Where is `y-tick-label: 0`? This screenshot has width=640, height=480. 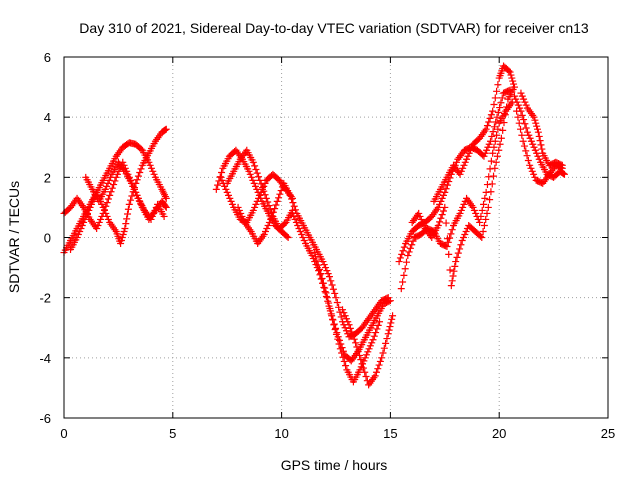
y-tick-label: 0 is located at coordinates (47, 238).